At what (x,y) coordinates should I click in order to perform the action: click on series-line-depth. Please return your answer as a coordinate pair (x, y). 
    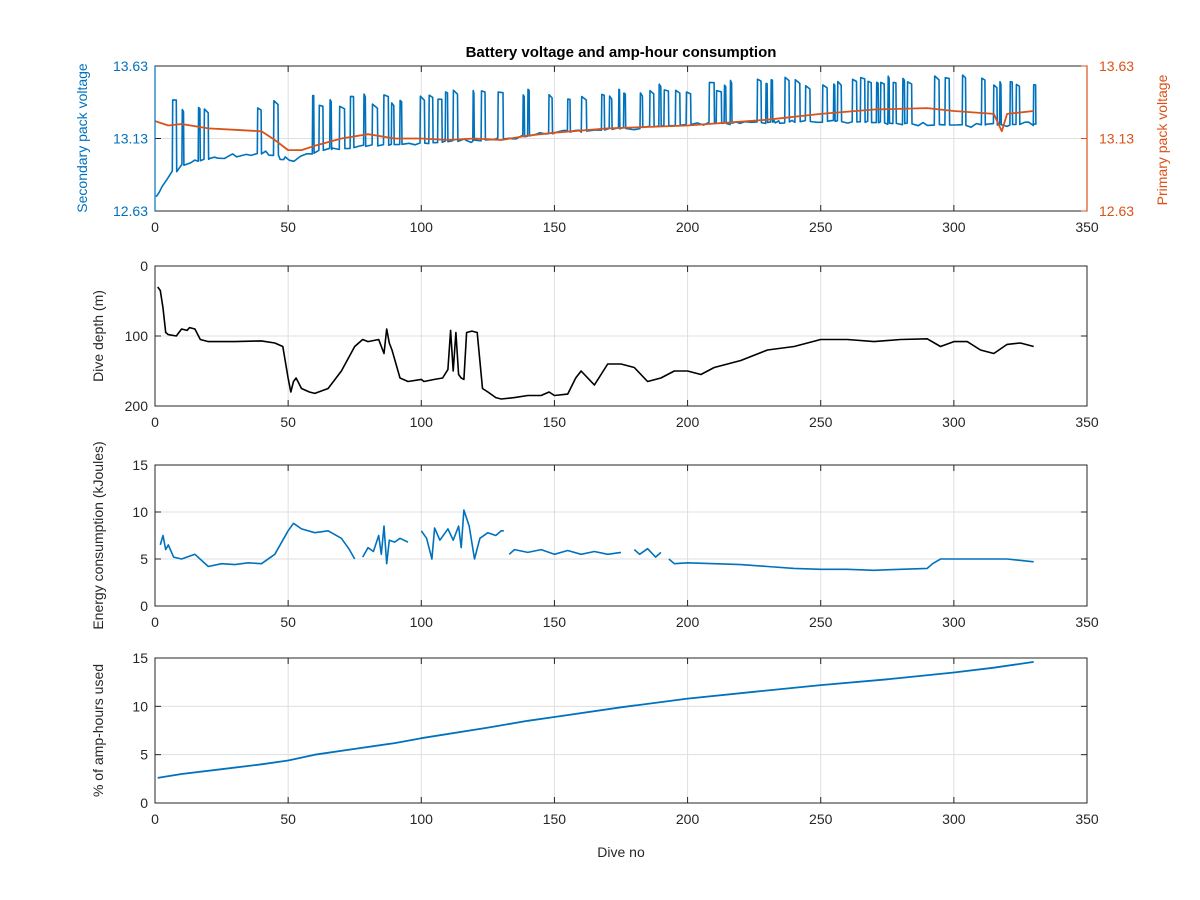
    Looking at the image, I should click on (595, 343).